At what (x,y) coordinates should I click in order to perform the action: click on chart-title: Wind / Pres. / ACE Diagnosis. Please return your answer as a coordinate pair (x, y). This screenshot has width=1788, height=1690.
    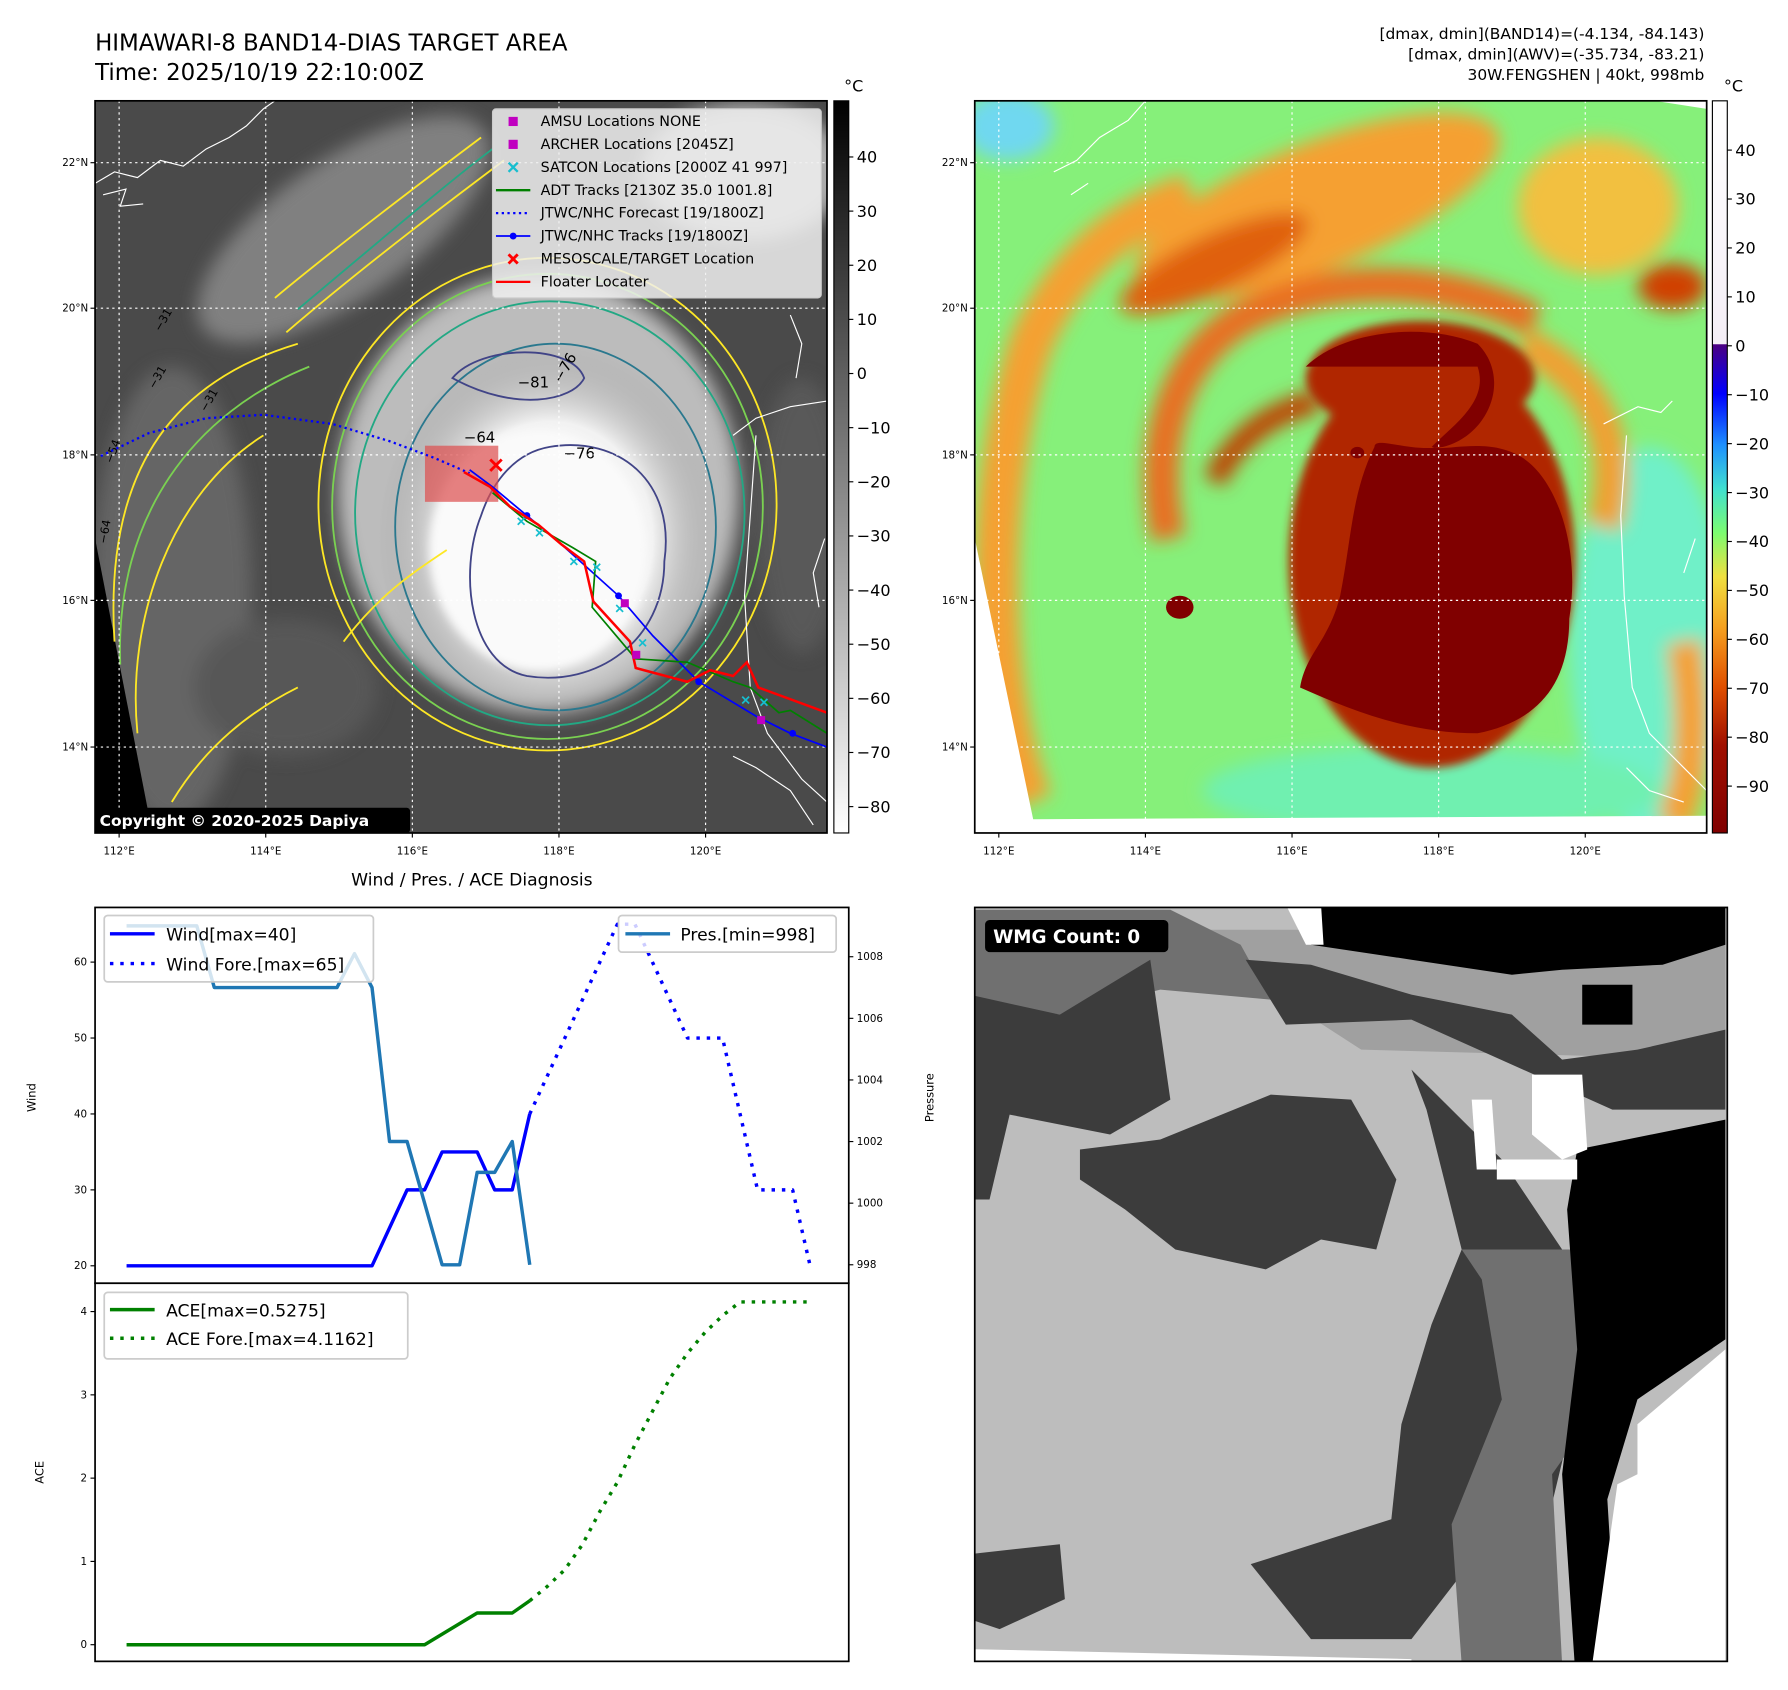
    Looking at the image, I should click on (471, 881).